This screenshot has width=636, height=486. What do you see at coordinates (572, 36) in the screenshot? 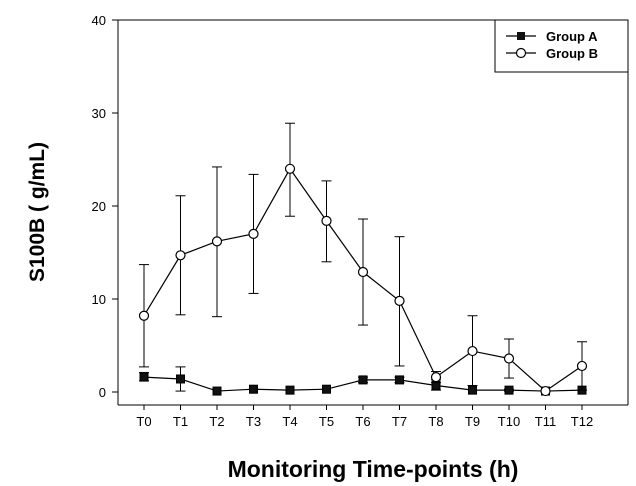
I see `legend-label: Group A` at bounding box center [572, 36].